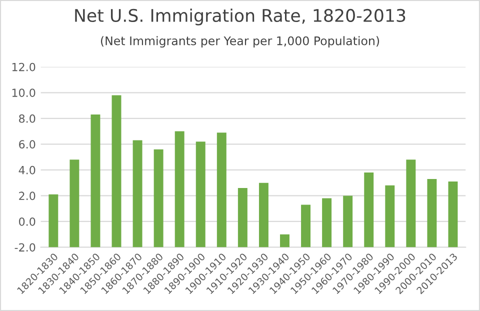  I want to click on chart-title: Net U.S. Immigration Rate, 1820-2013, so click(240, 17).